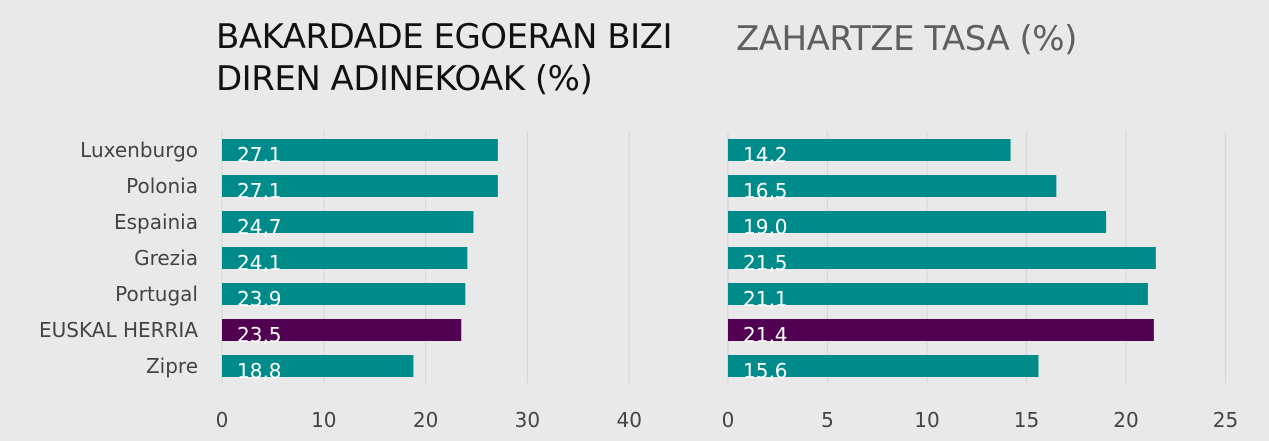  I want to click on right-value-label-polonia: 16,5, so click(765, 191).